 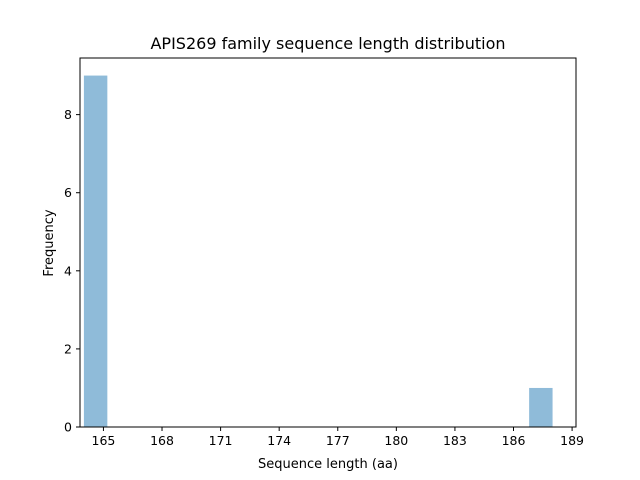 I want to click on x-axis-label: Sequence length (aa), so click(x=328, y=464).